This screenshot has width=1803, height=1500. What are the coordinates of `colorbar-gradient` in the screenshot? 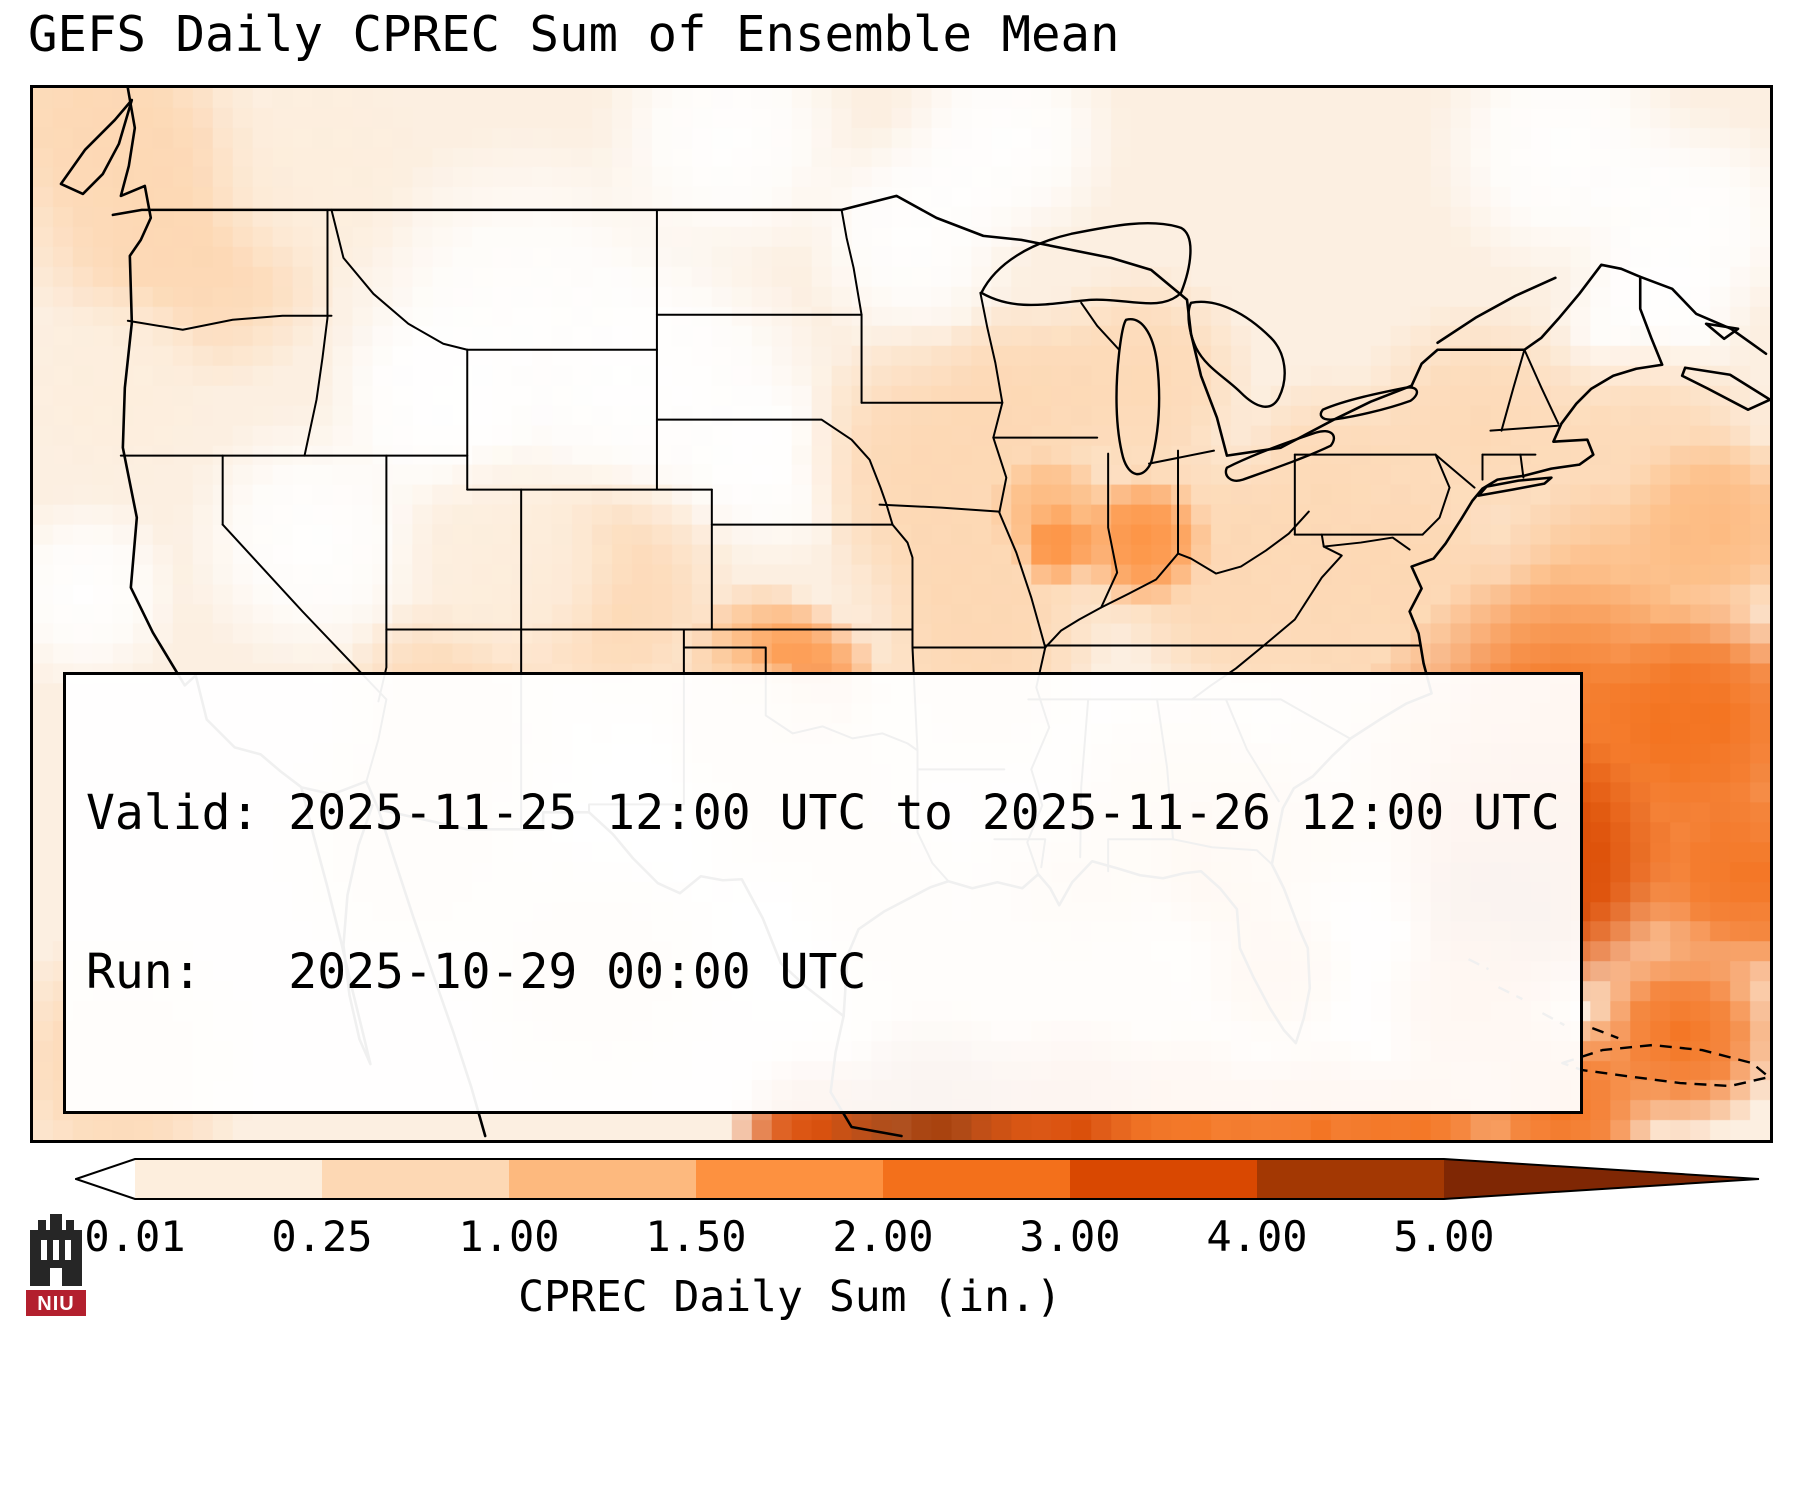 It's located at (916, 1179).